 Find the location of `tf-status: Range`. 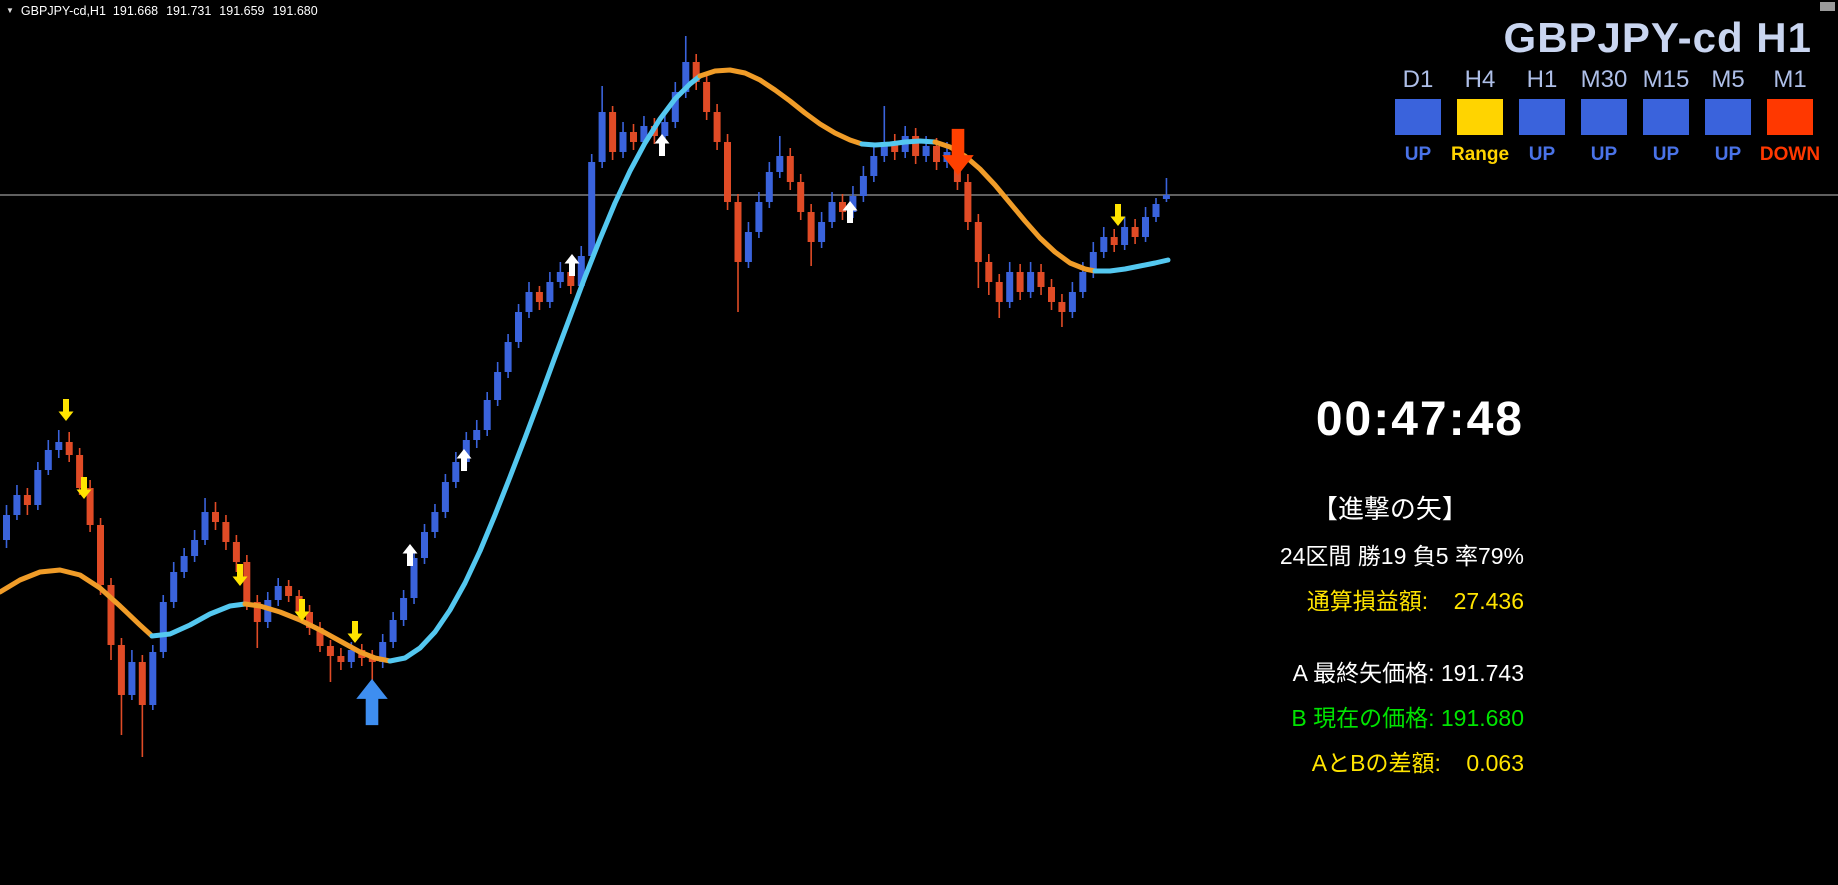

tf-status: Range is located at coordinates (1480, 154).